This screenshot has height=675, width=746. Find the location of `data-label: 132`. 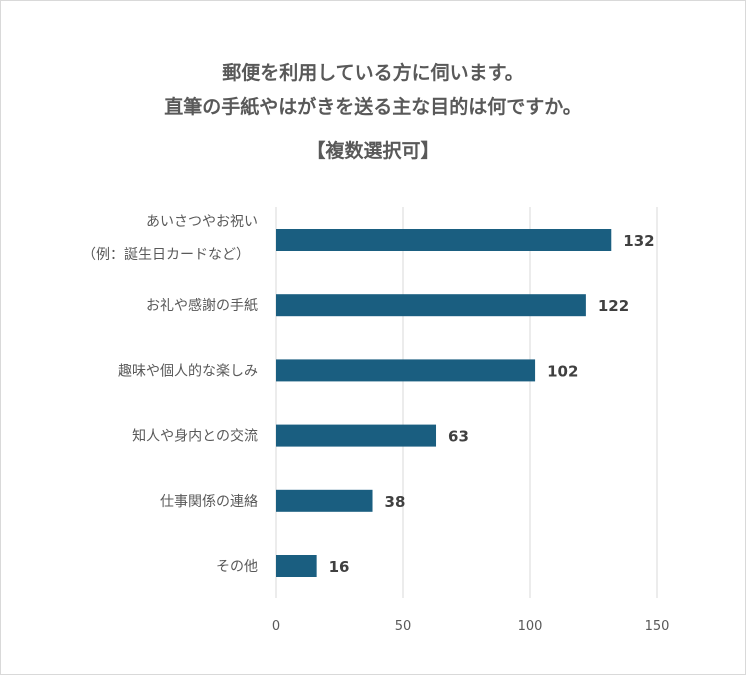

data-label: 132 is located at coordinates (638, 241).